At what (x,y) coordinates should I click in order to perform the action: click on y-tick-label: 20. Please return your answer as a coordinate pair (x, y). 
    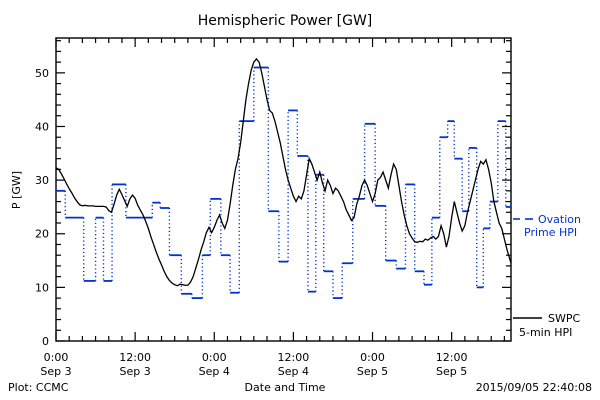
    Looking at the image, I should click on (42, 234).